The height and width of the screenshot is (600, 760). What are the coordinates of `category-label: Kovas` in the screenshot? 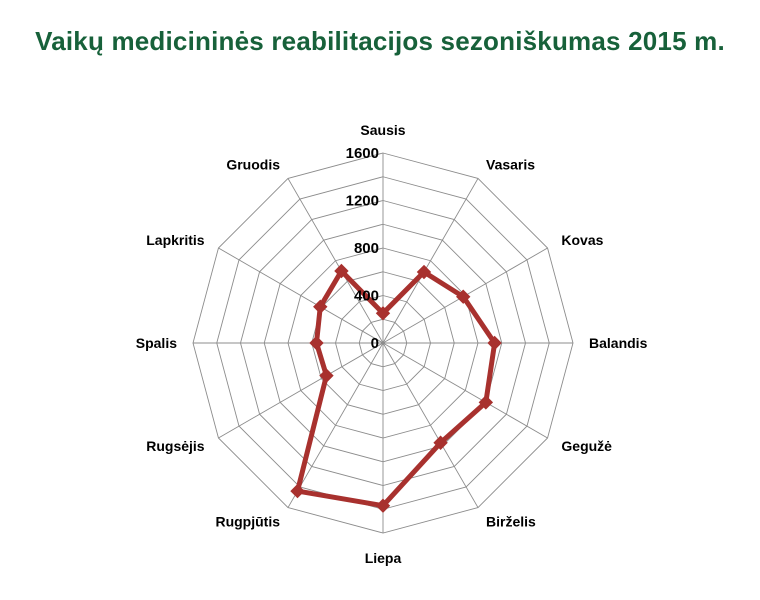 It's located at (582, 240).